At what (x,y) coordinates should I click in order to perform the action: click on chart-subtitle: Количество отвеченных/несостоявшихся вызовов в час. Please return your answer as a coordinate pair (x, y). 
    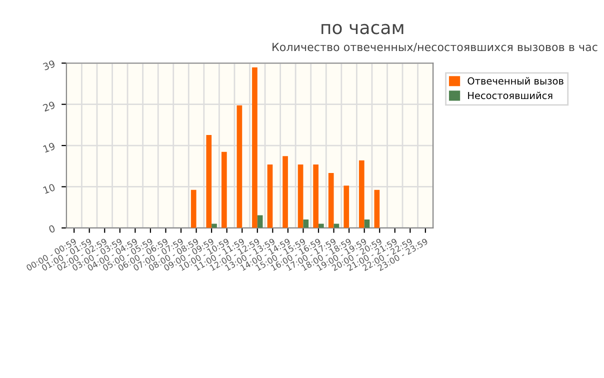
    Looking at the image, I should click on (435, 47).